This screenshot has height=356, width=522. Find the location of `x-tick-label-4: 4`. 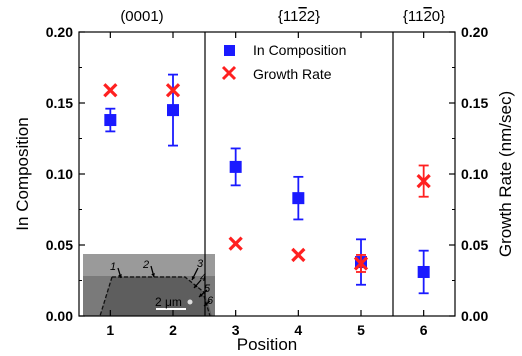

x-tick-label-4: 4 is located at coordinates (298, 330).